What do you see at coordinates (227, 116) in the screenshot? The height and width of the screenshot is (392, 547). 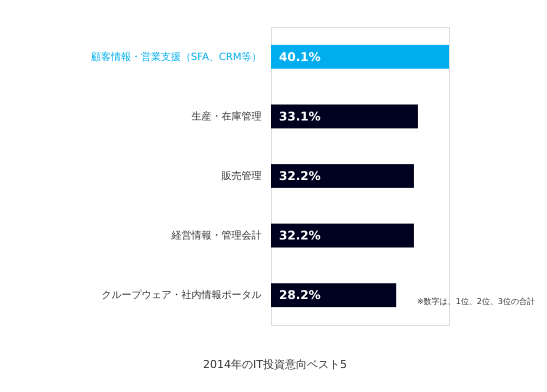 I see `y-tick-label: 生産・在庫管理` at bounding box center [227, 116].